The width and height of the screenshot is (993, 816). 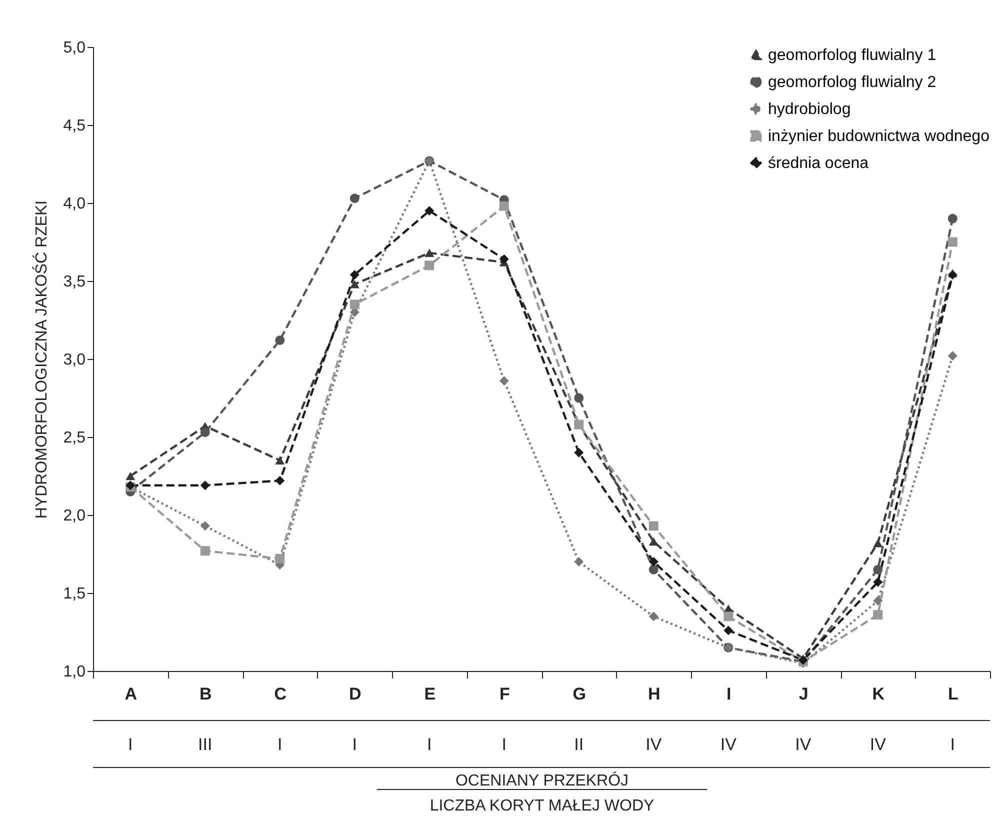 I want to click on x-tick-label: J, so click(x=803, y=694).